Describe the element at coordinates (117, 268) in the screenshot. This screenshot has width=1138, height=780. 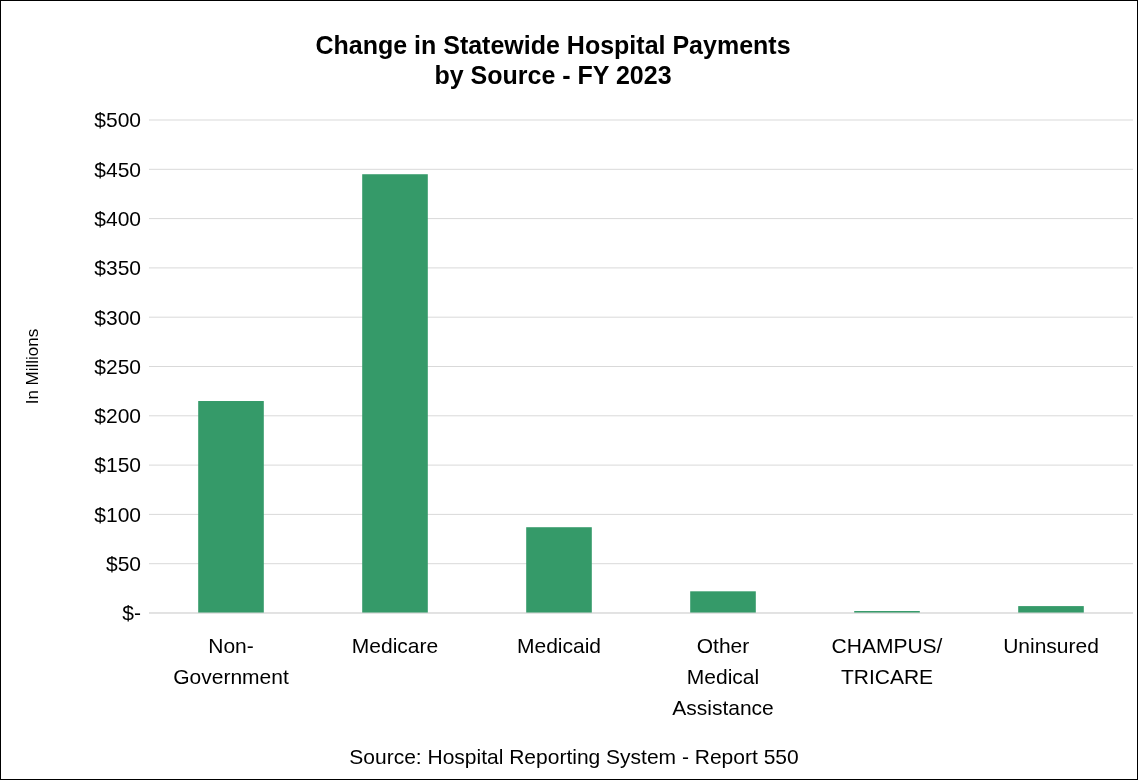
I see `y-tick-label: $350` at that location.